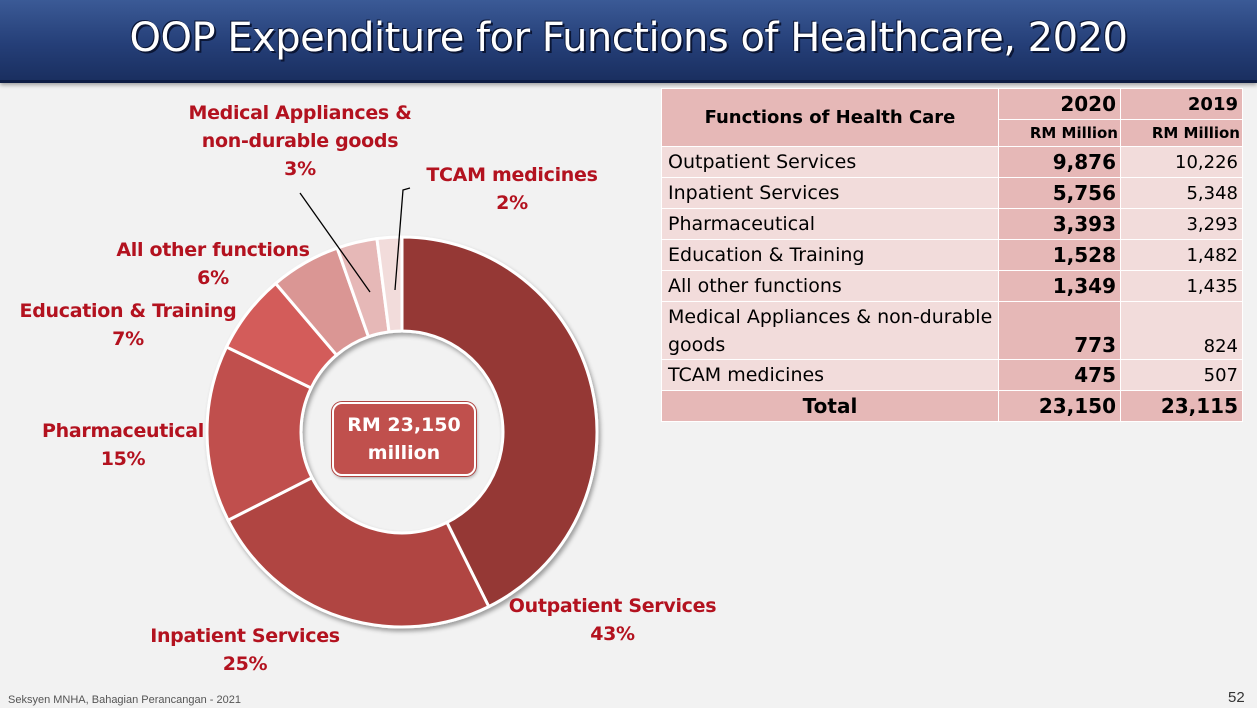 Image resolution: width=1257 pixels, height=708 pixels. Describe the element at coordinates (830, 406) in the screenshot. I see `total-label: Total` at that location.